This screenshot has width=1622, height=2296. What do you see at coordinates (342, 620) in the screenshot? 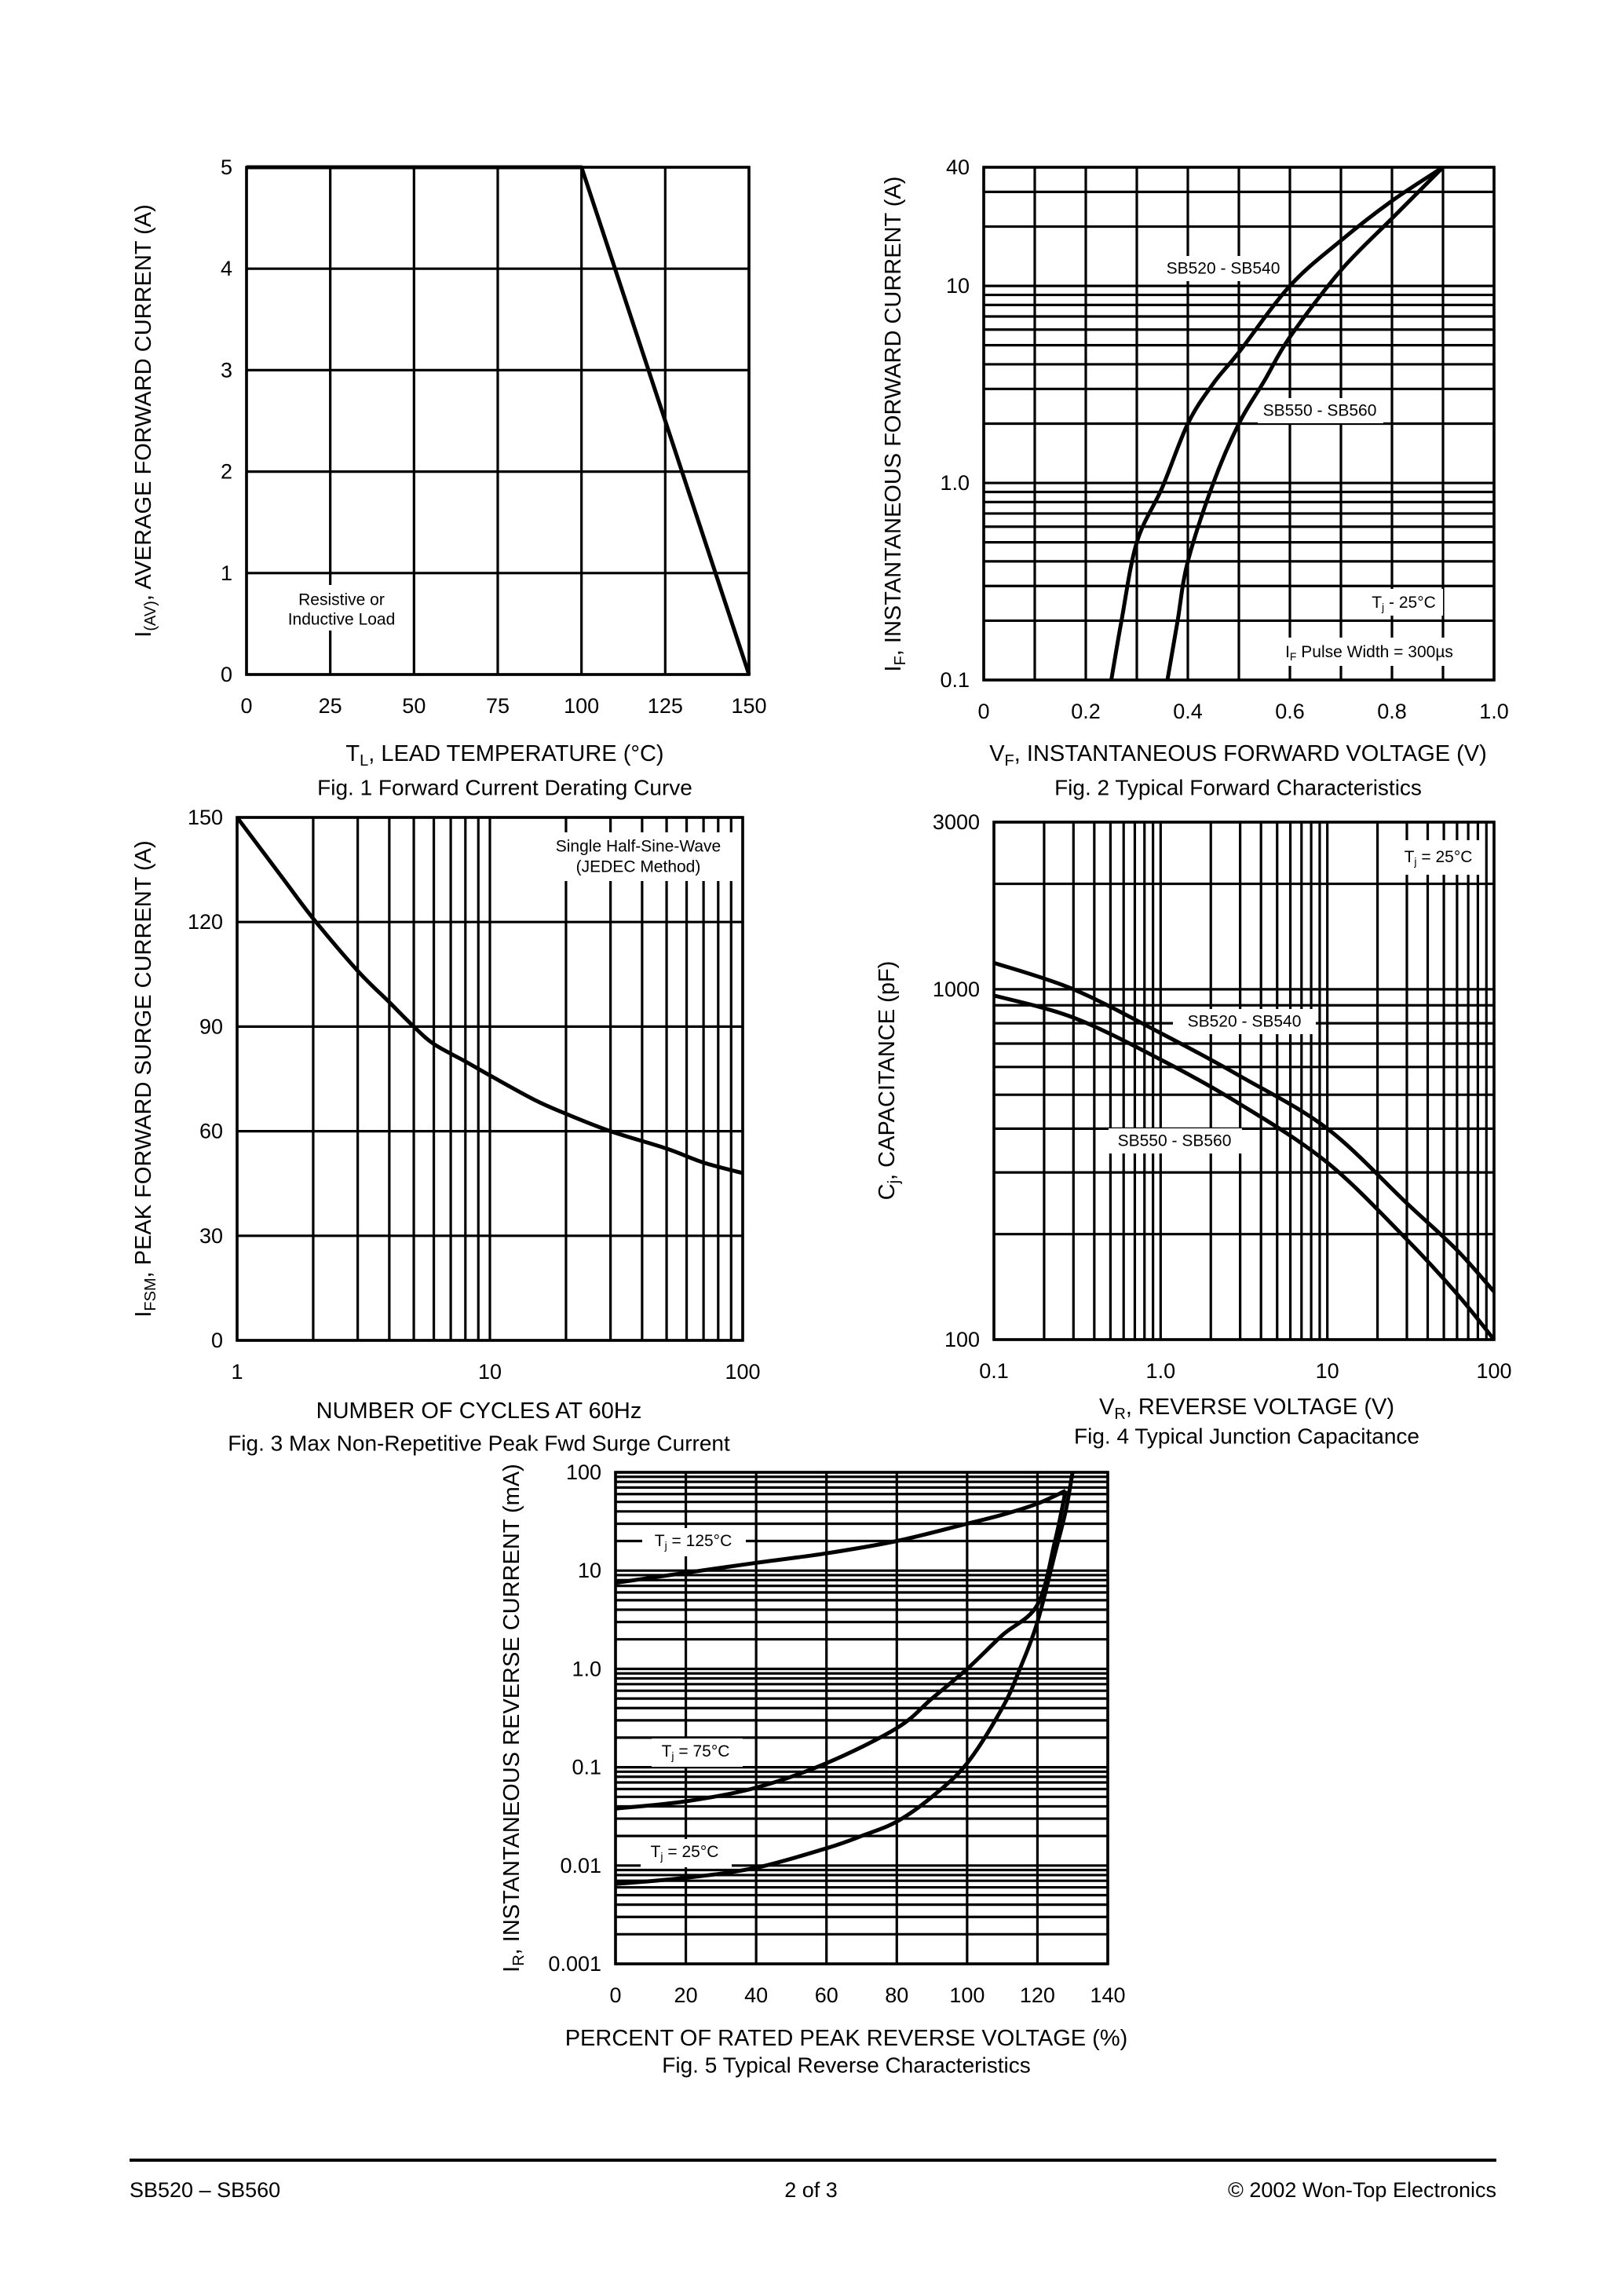
I see `annotation: Inductive Load` at bounding box center [342, 620].